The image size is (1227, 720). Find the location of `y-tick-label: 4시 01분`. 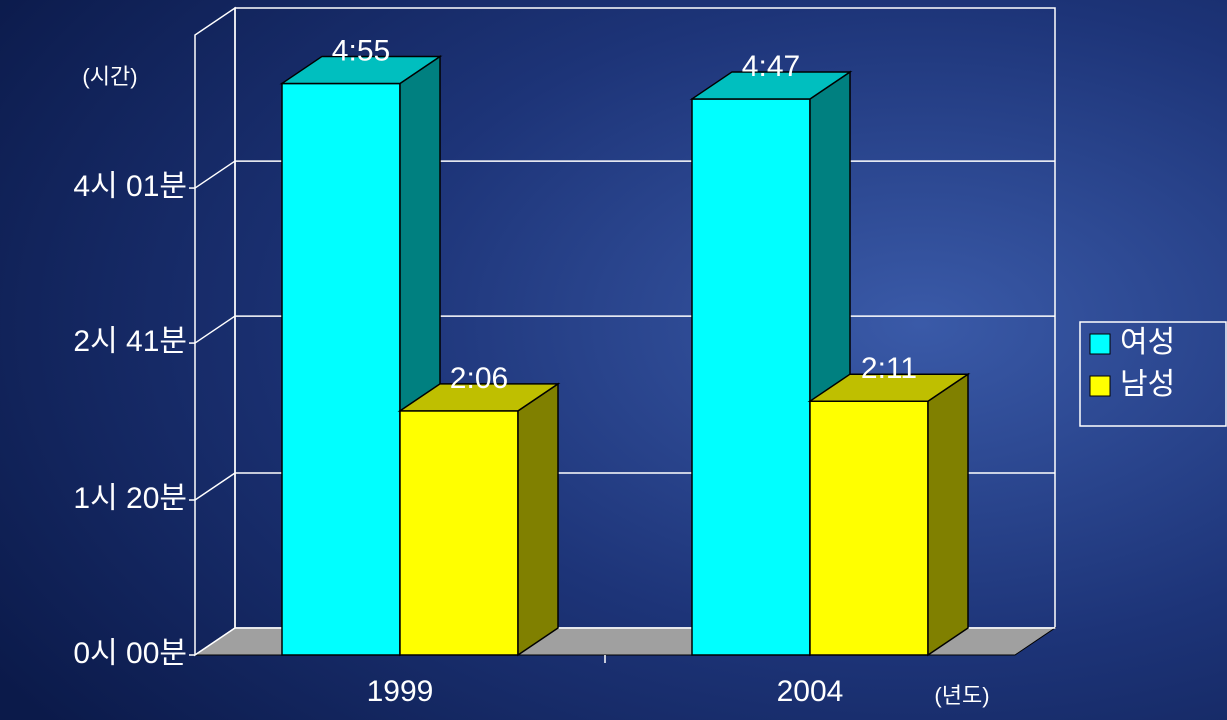

y-tick-label: 4시 01분 is located at coordinates (130, 186).